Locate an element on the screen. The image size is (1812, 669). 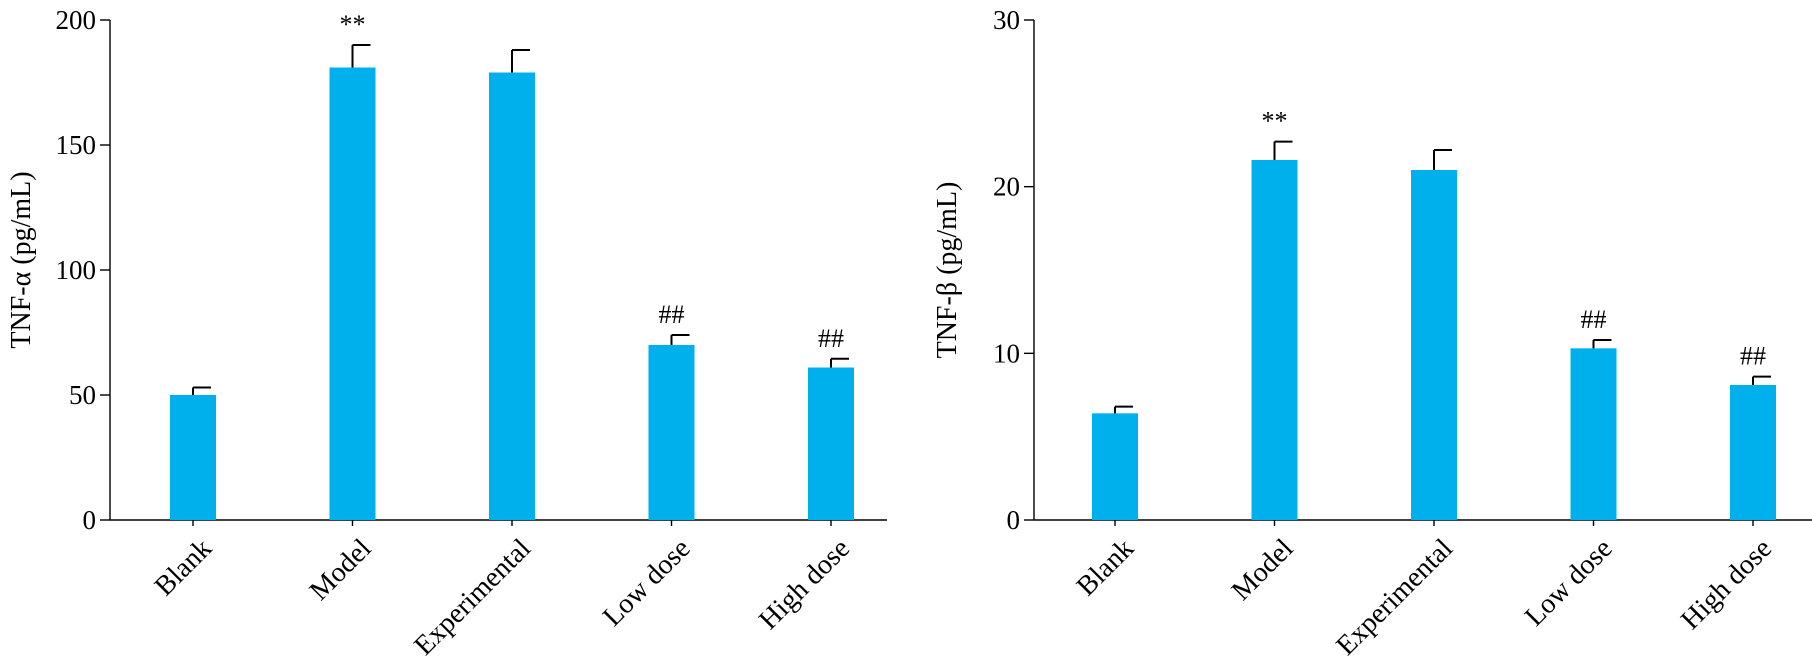
y-tick-label: 30 is located at coordinates (1006, 20).